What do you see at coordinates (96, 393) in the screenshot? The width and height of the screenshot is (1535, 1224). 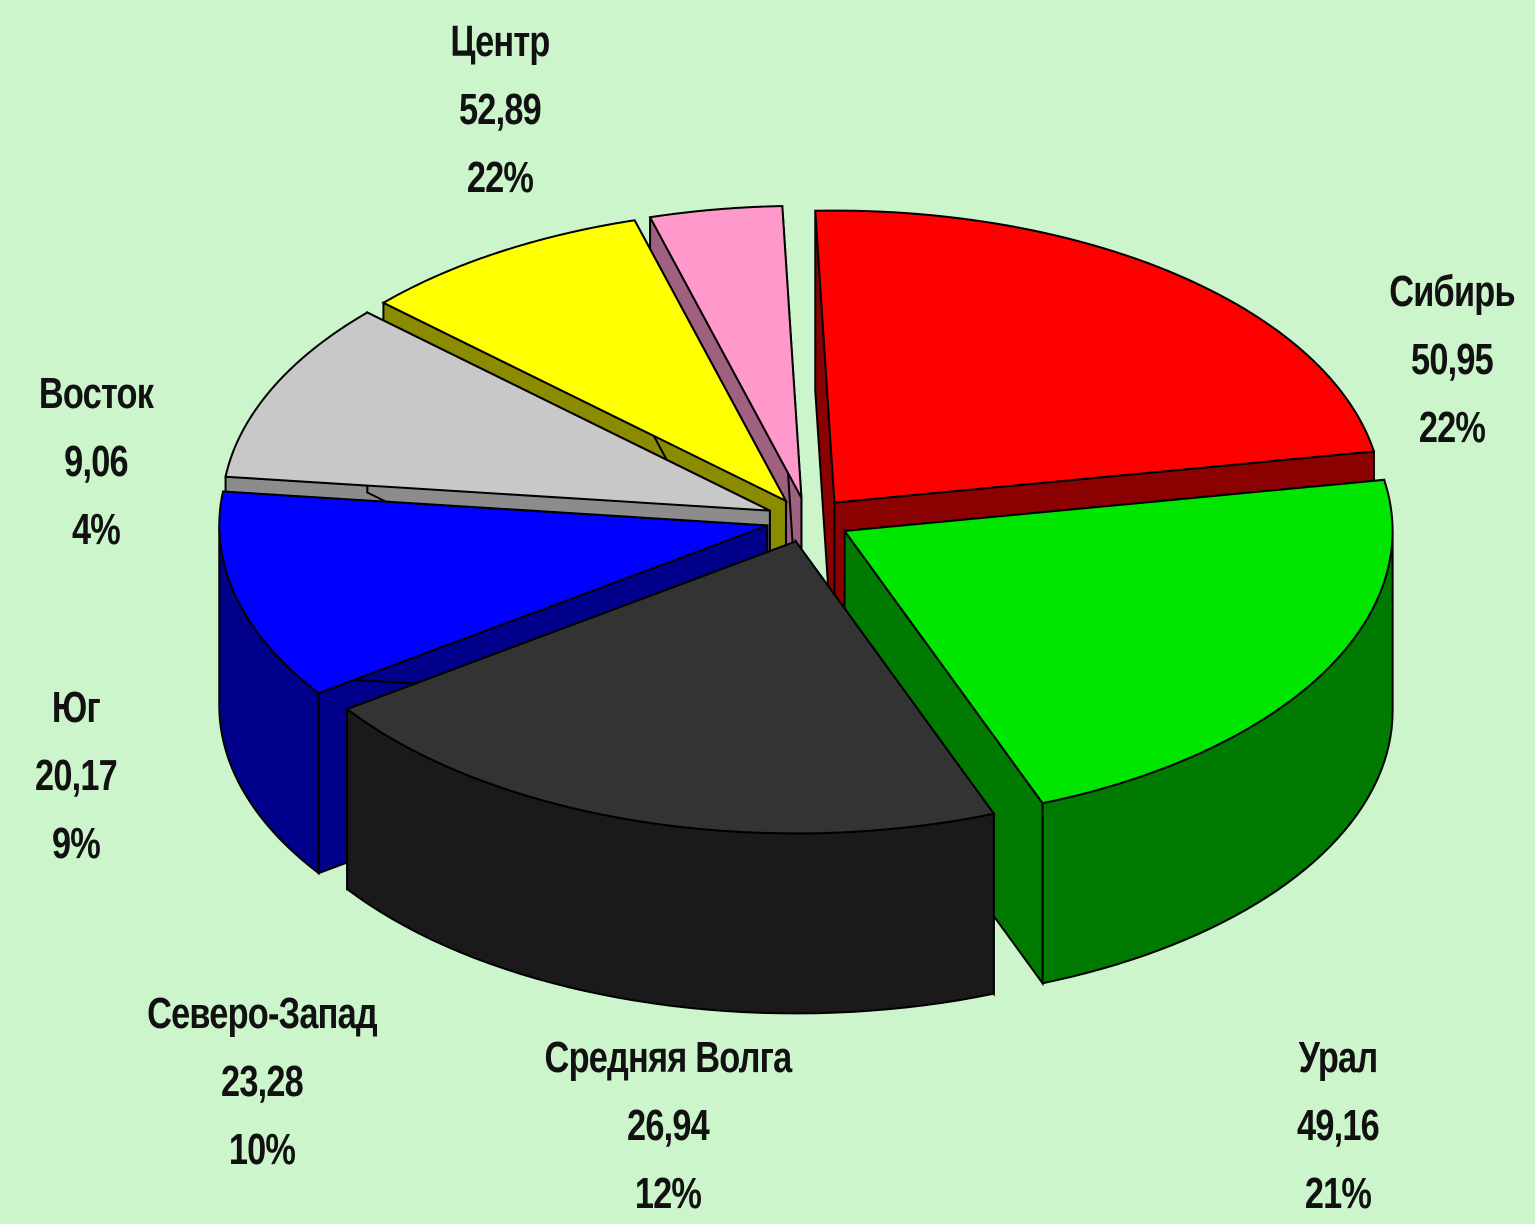 I see `label-vostok-name: Восток` at bounding box center [96, 393].